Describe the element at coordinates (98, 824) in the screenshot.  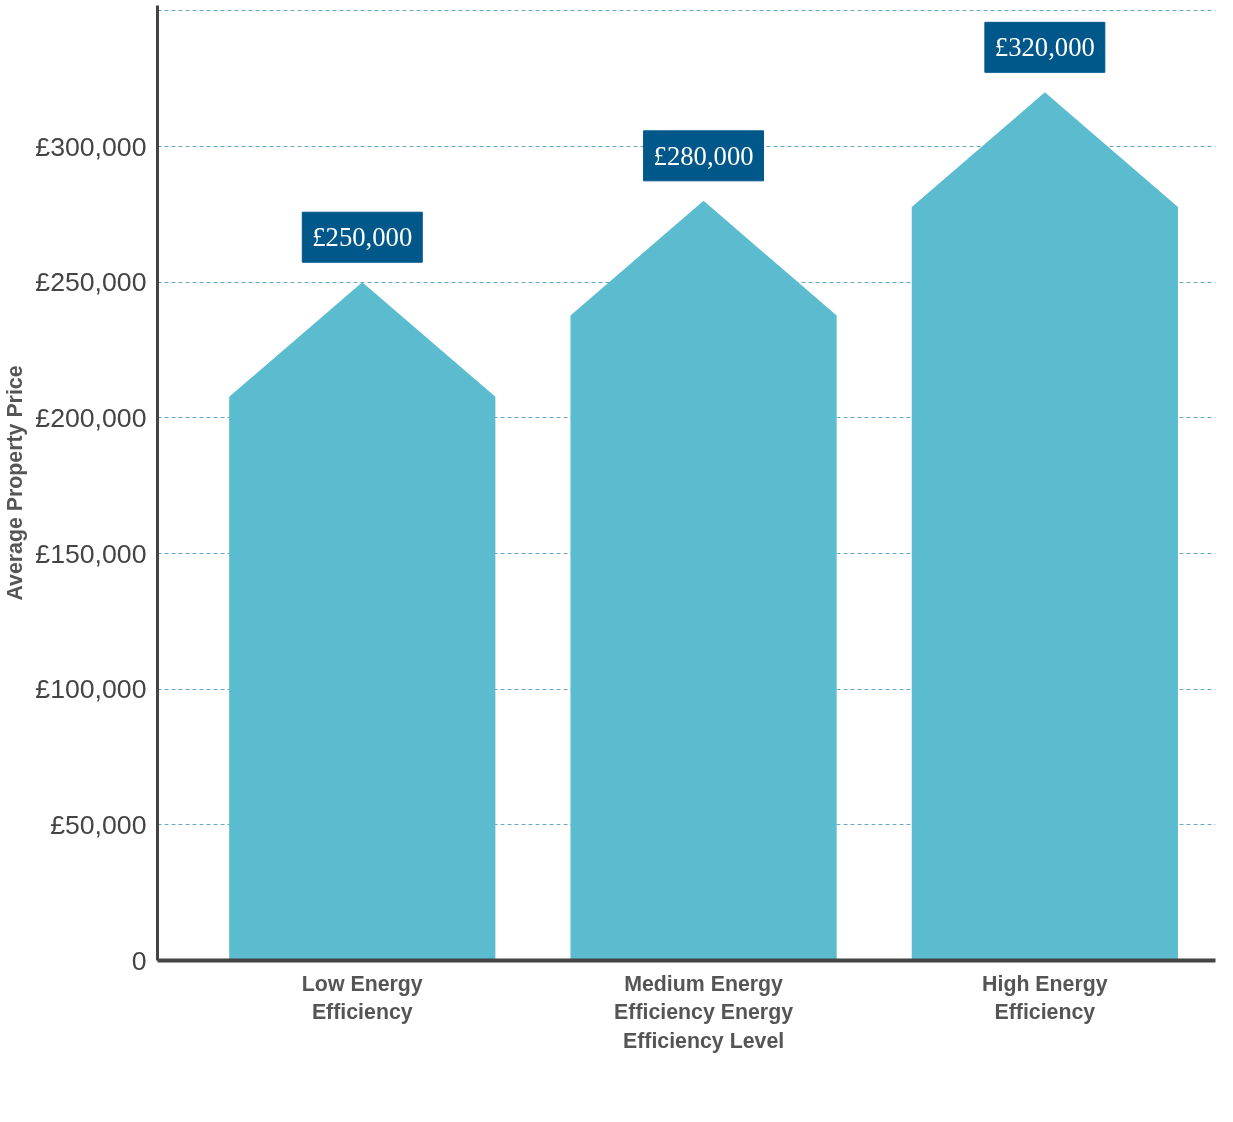
I see `y-tick-label: £50,000` at that location.